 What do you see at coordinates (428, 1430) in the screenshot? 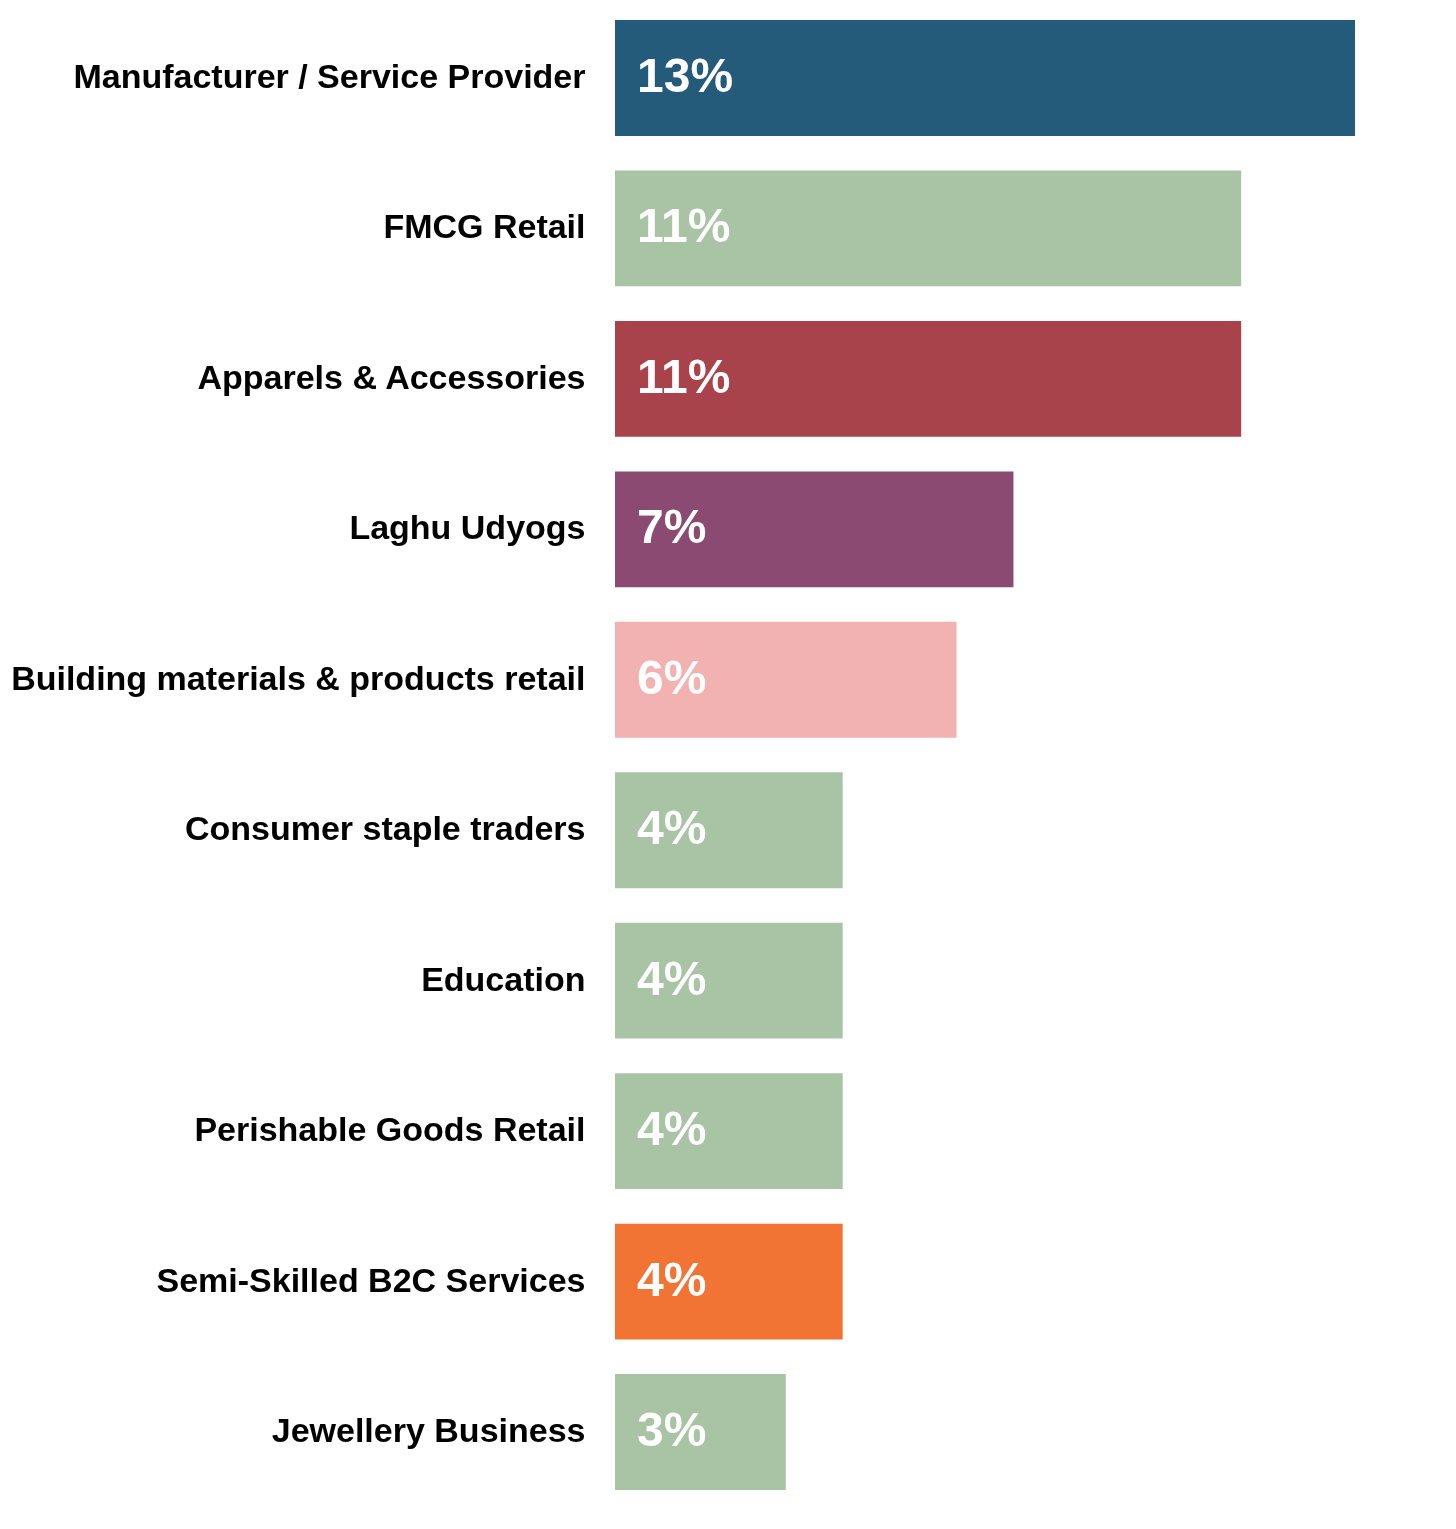
I see `y-tick-label: Jewellery Business` at bounding box center [428, 1430].